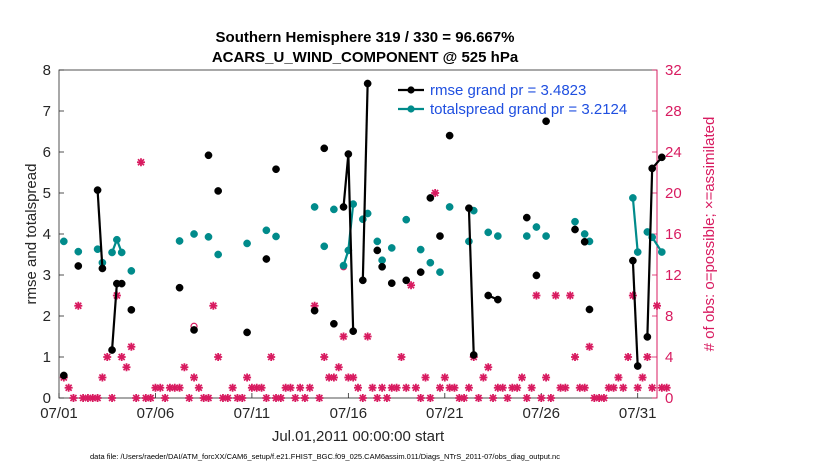 The height and width of the screenshot is (470, 830). What do you see at coordinates (156, 413) in the screenshot?
I see `x-tick-label: 07/06` at bounding box center [156, 413].